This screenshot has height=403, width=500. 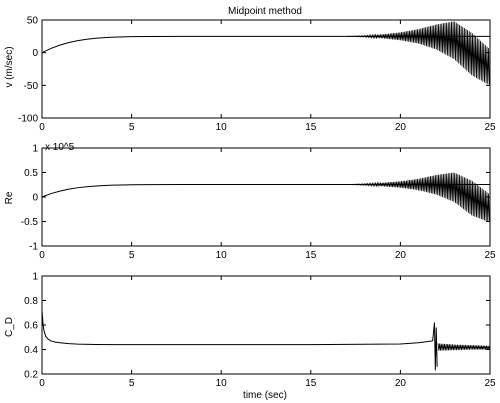 I want to click on y-tick-label: 0.5, so click(x=31, y=173).